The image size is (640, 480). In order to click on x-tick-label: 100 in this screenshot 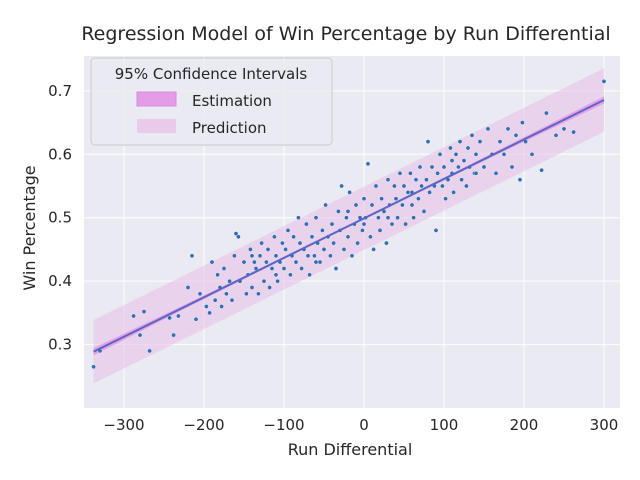, I will do `click(444, 425)`.